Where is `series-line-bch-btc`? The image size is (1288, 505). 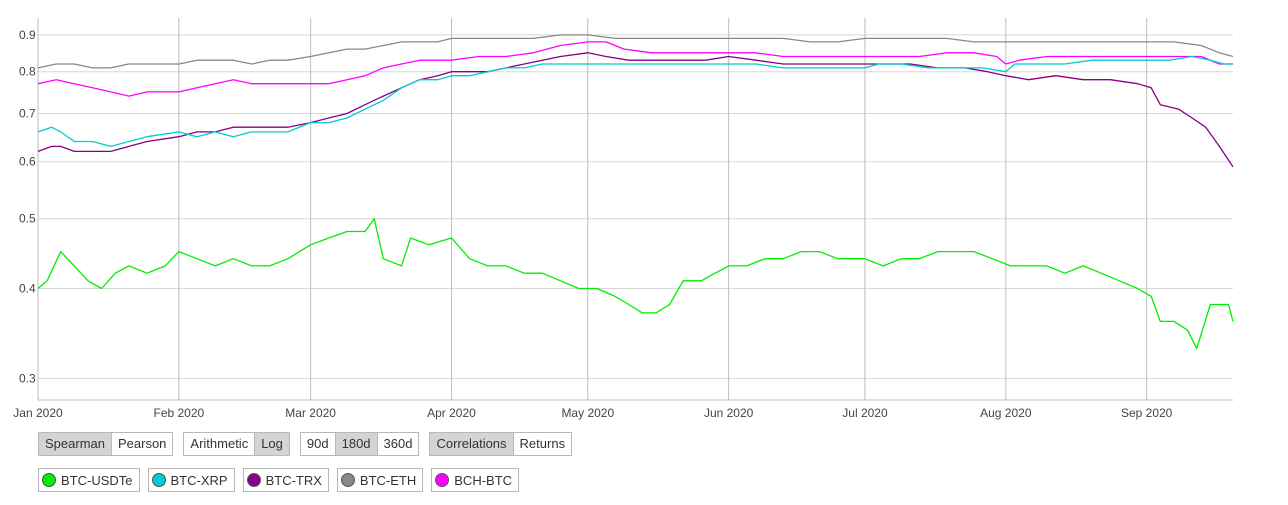
series-line-bch-btc is located at coordinates (635, 69).